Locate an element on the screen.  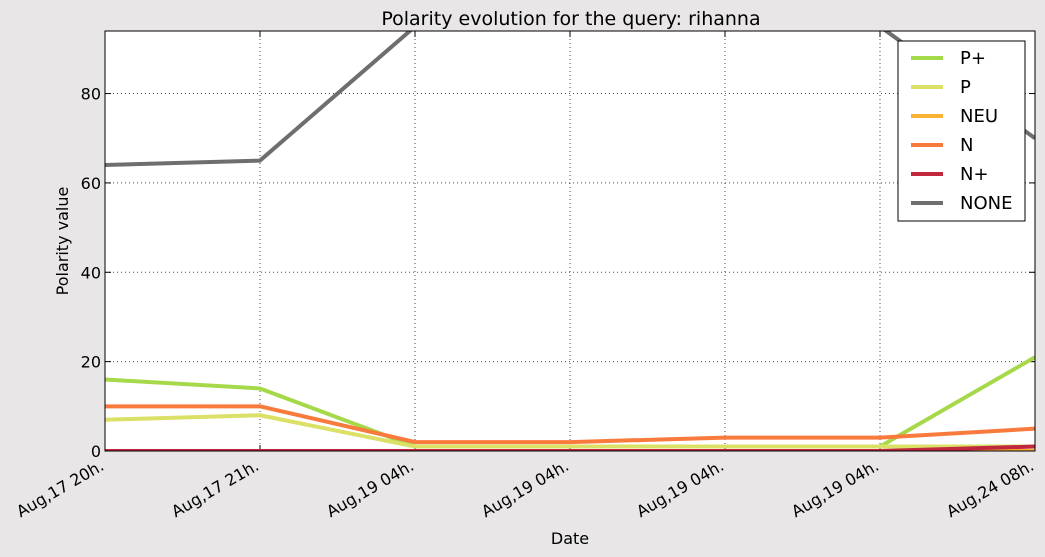
y-tick-label: 80 is located at coordinates (91, 94).